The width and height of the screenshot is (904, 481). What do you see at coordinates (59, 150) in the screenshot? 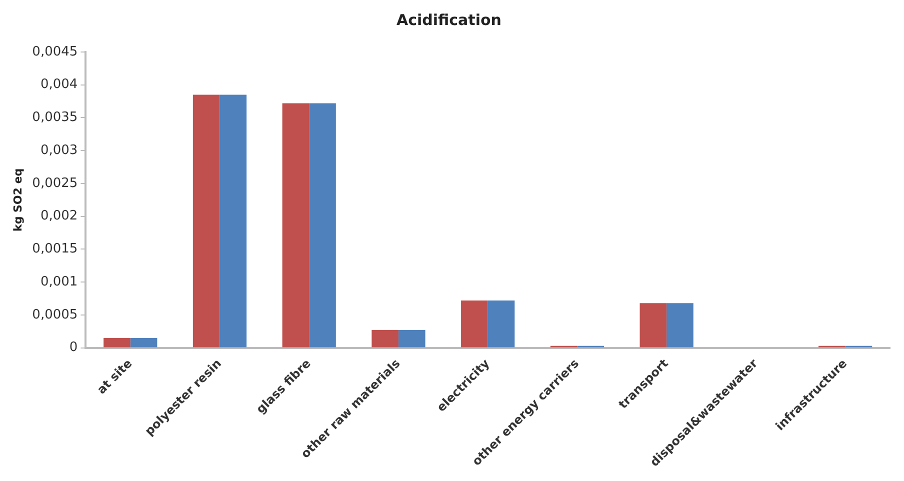
I see `y-tick-label: 0,003` at bounding box center [59, 150].